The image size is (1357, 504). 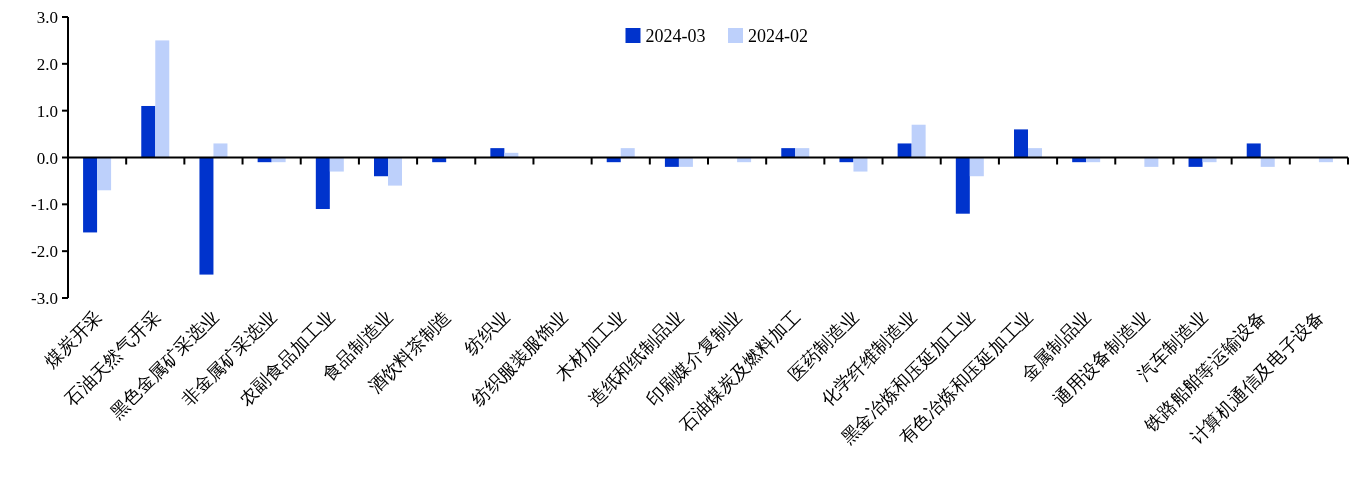 What do you see at coordinates (44, 298) in the screenshot?
I see `y-tick-label: -3.0` at bounding box center [44, 298].